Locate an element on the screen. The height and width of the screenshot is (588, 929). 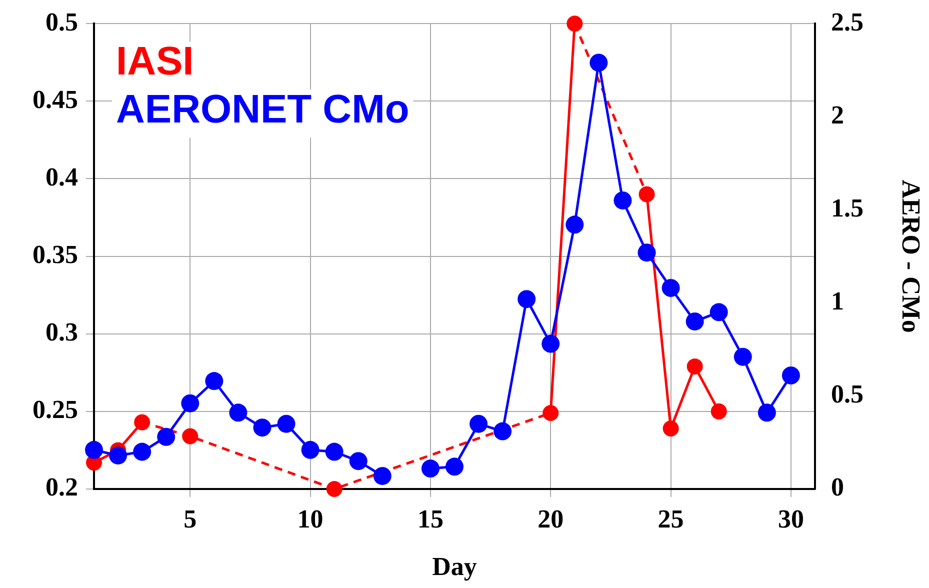
y2-tick-label: 1.5 is located at coordinates (847, 207).